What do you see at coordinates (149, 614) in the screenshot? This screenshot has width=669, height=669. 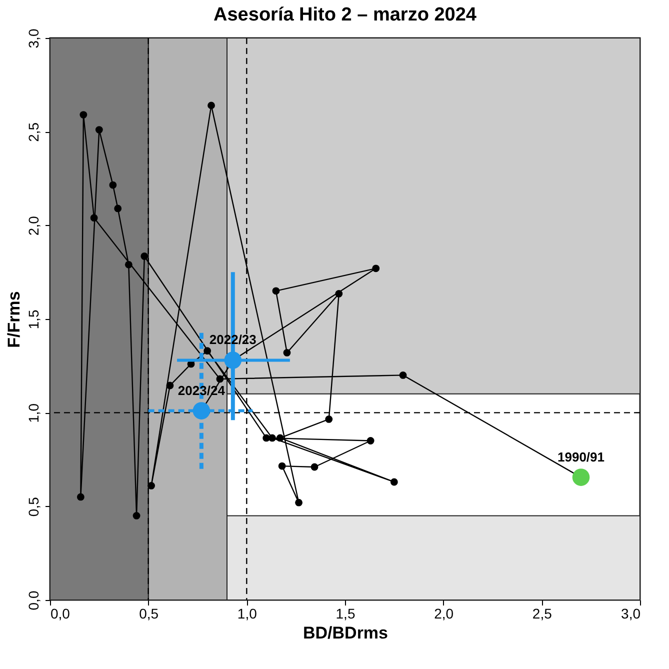 I see `x-tick-label: 0,5` at bounding box center [149, 614].